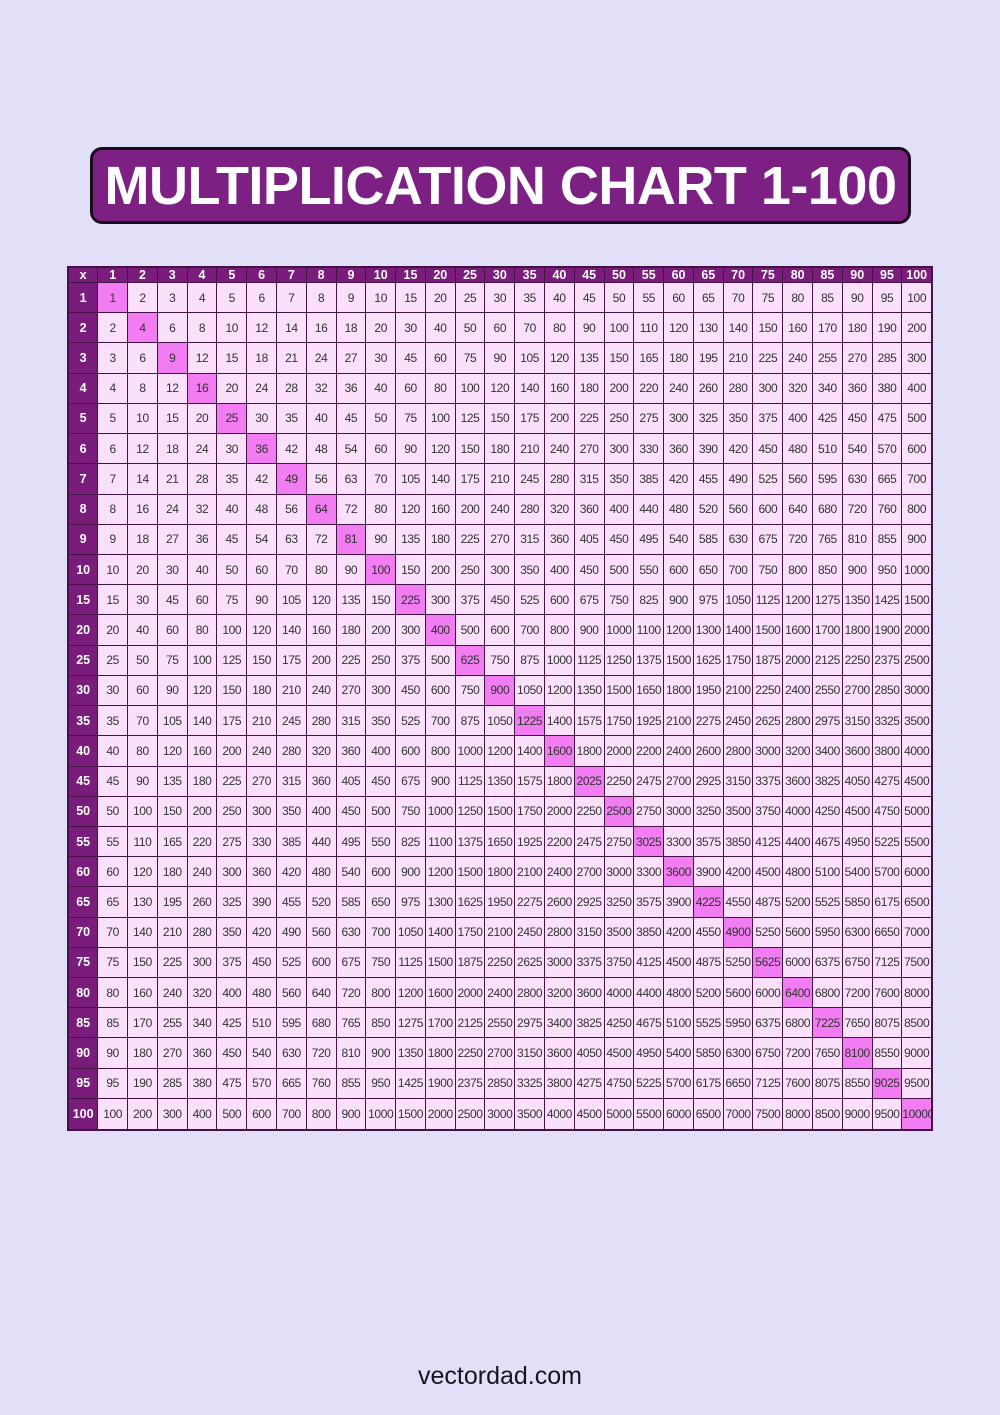 The width and height of the screenshot is (1000, 1415). I want to click on product-cell: 5525, so click(708, 1023).